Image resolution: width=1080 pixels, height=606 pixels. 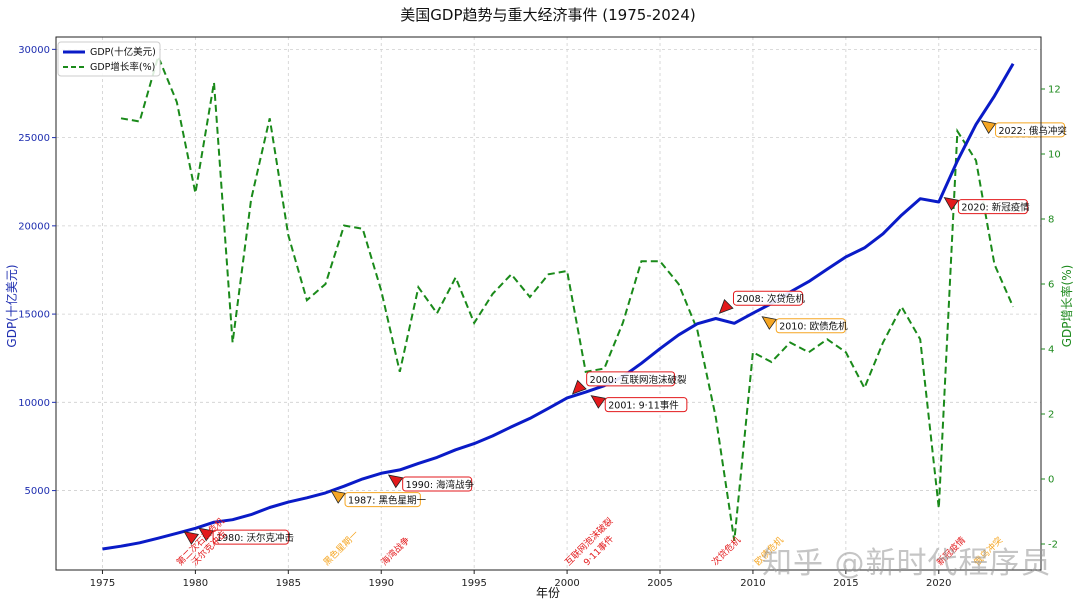 I want to click on annotation: 2020: 新冠疫情, so click(x=986, y=206).